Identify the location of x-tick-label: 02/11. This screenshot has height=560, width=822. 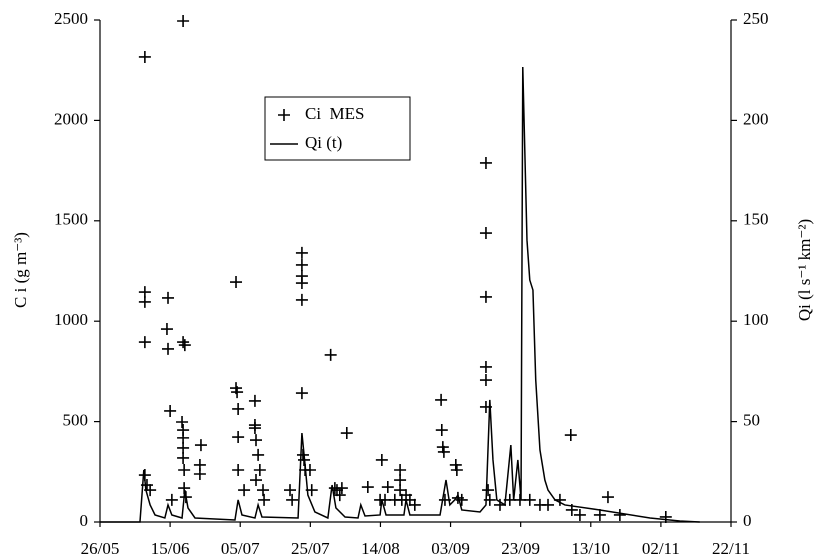
(661, 548).